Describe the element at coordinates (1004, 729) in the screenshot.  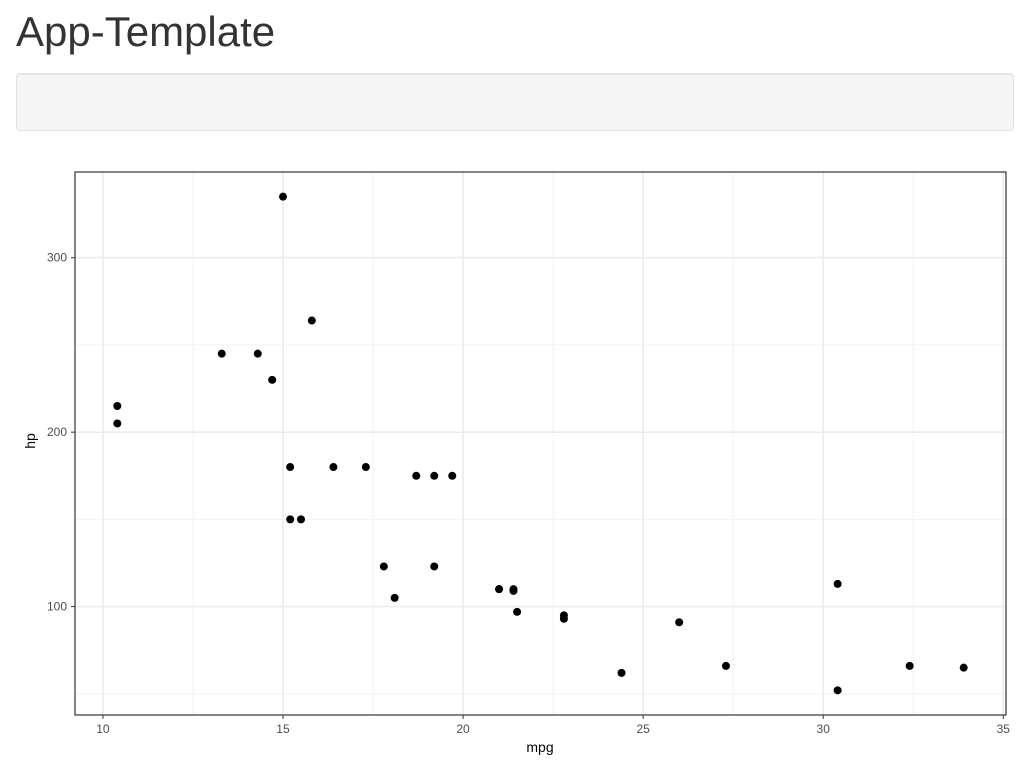
I see `x-tick-label: 35` at that location.